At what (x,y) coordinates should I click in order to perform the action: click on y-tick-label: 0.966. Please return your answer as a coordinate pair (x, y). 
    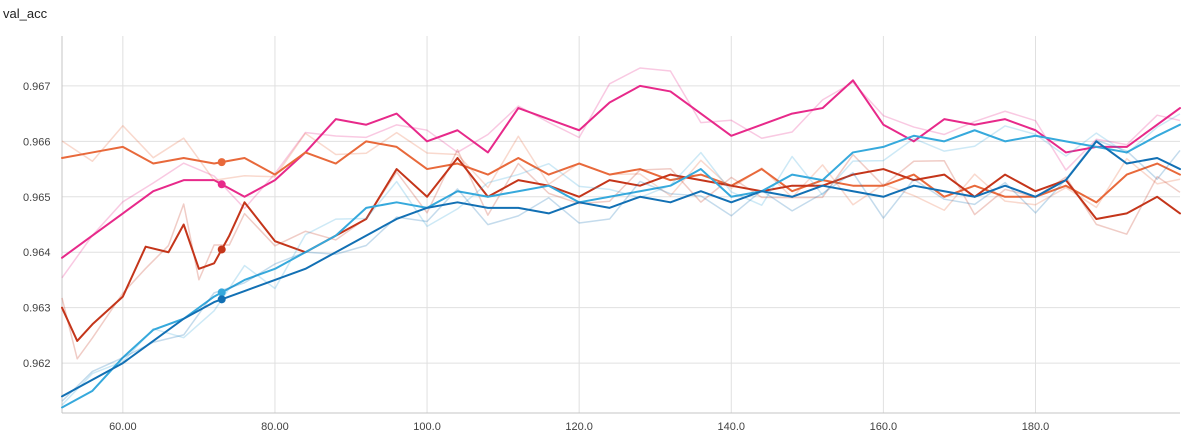
    Looking at the image, I should click on (37, 142).